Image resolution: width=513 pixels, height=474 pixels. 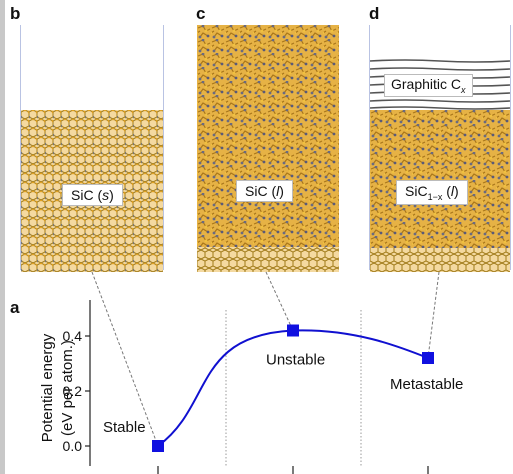 I want to click on point-marker-metastable, so click(x=428, y=358).